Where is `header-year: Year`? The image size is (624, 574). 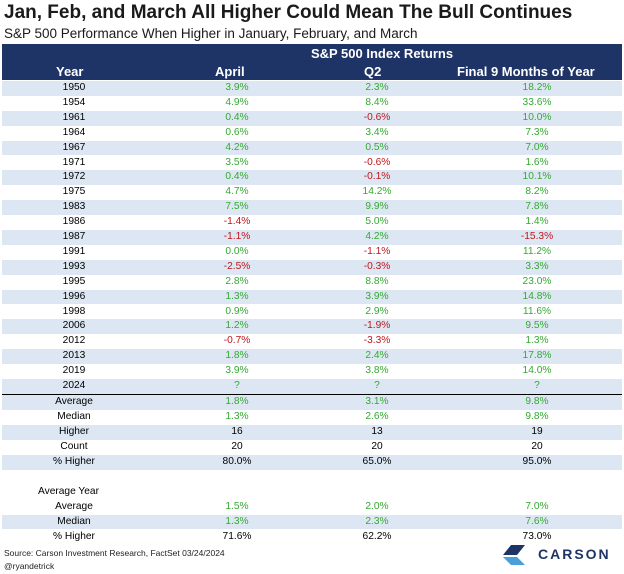
header-year: Year is located at coordinates (70, 71).